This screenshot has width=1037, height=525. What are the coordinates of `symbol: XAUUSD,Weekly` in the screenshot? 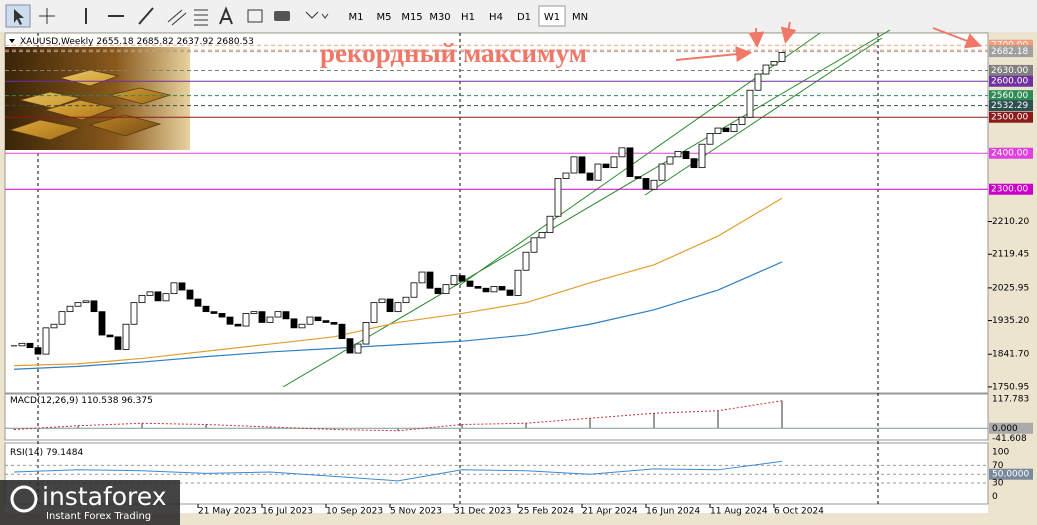 It's located at (57, 42).